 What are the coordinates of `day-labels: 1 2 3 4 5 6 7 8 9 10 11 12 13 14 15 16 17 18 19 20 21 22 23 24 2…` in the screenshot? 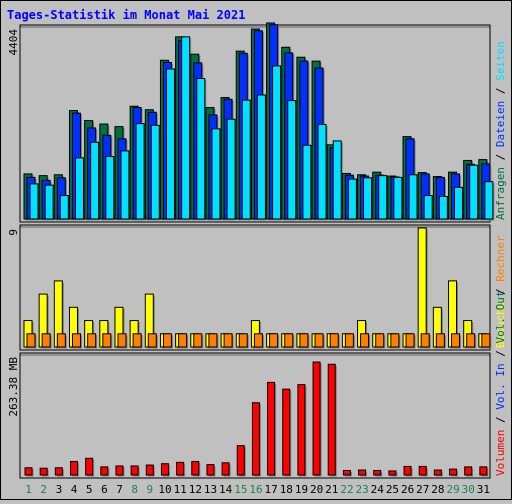 It's located at (257, 489).